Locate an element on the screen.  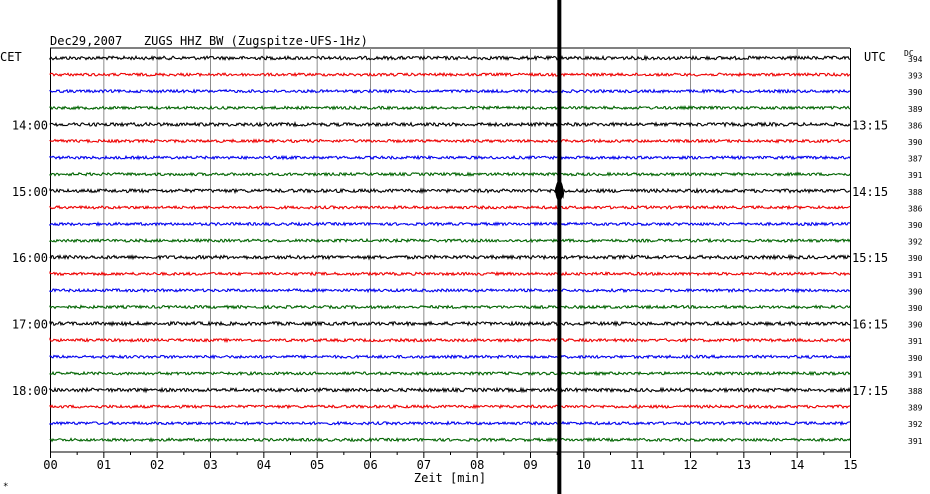
x-tick-label-06: 06 is located at coordinates (370, 465).